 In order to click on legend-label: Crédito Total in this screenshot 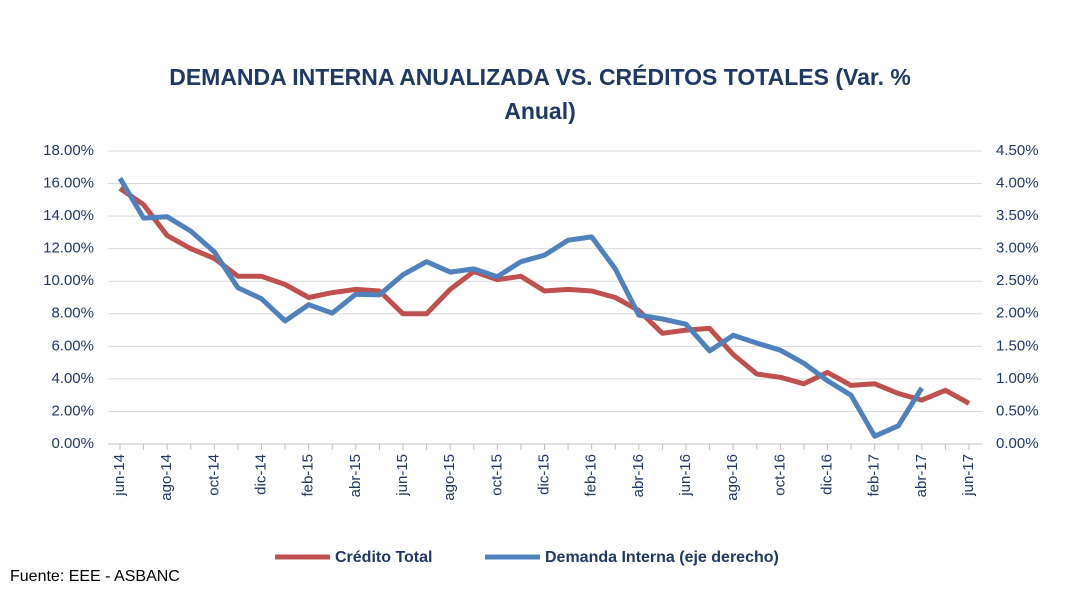, I will do `click(383, 557)`.